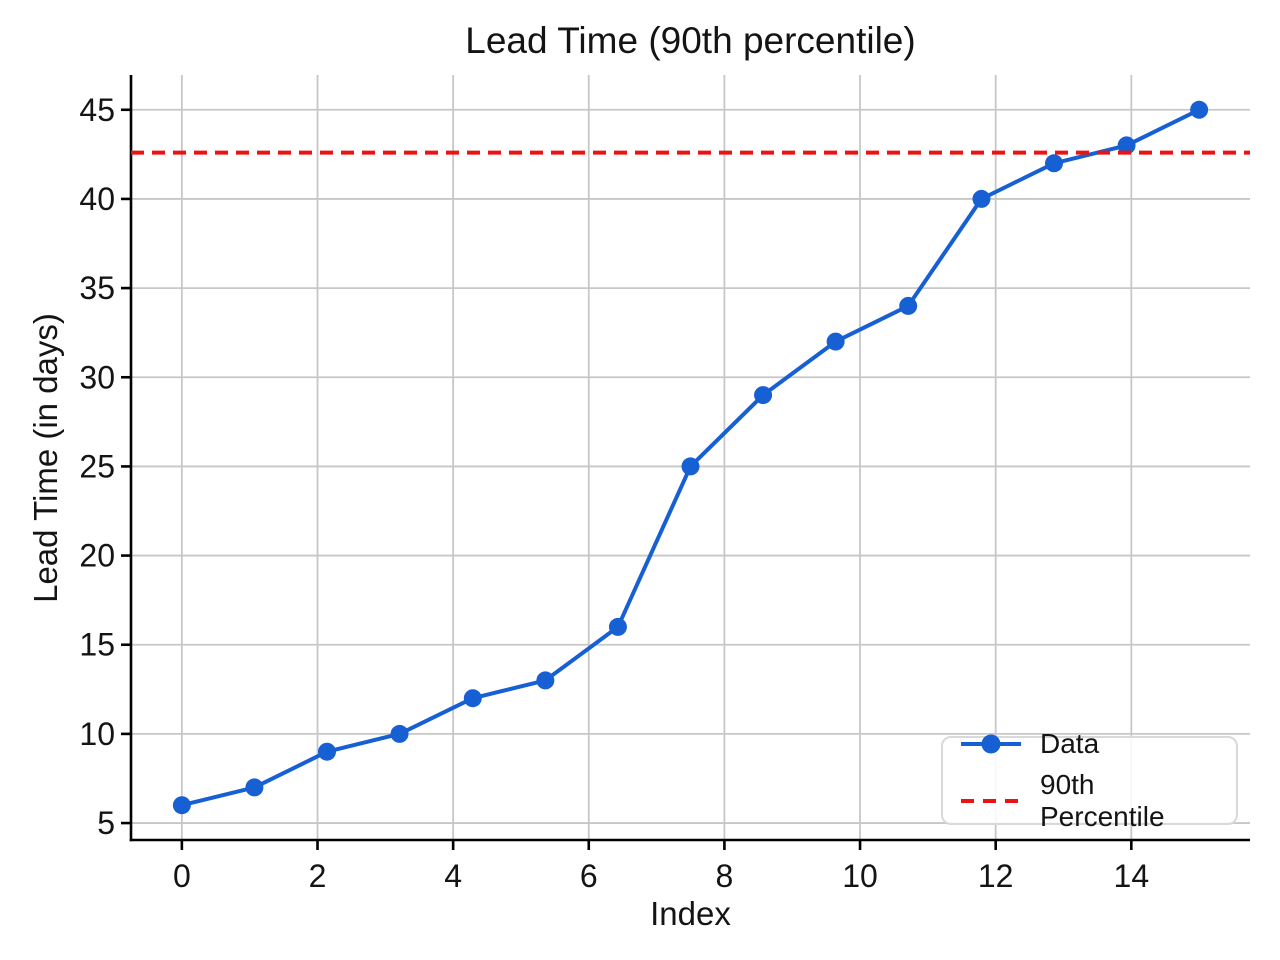 This screenshot has height=960, width=1280. What do you see at coordinates (690, 40) in the screenshot?
I see `chart-title: Lead Time (90th percentile)` at bounding box center [690, 40].